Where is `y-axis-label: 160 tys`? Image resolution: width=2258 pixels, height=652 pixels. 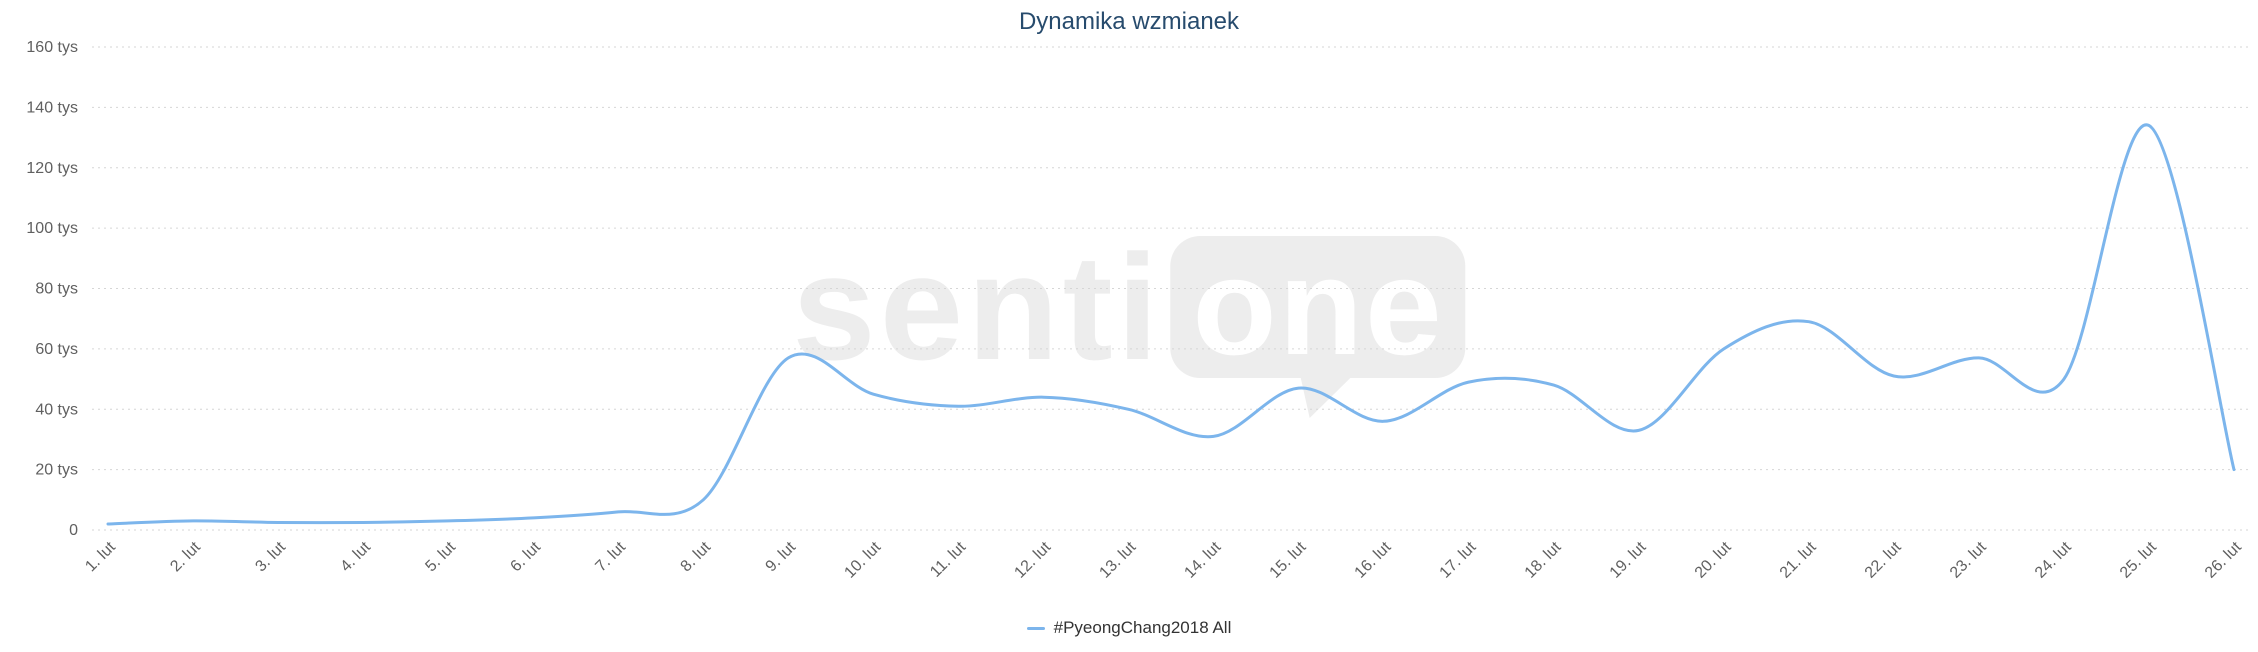 y-axis-label: 160 tys is located at coordinates (52, 47).